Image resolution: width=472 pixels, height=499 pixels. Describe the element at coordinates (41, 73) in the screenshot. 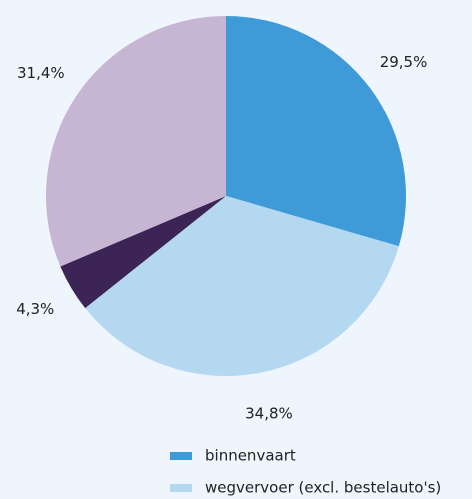

I see `slice-label: 31,4%` at that location.